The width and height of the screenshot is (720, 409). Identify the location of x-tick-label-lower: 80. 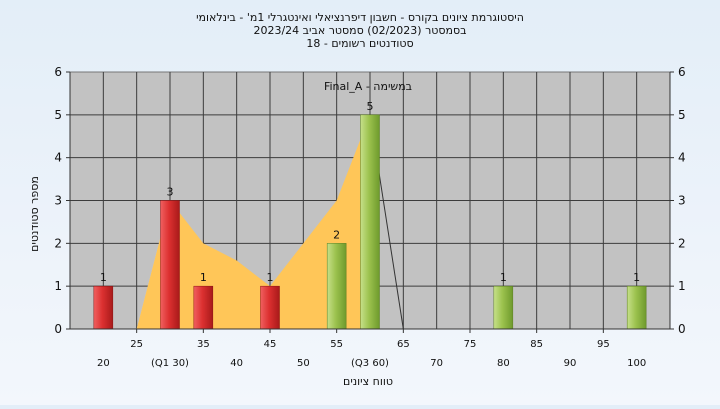
(503, 363).